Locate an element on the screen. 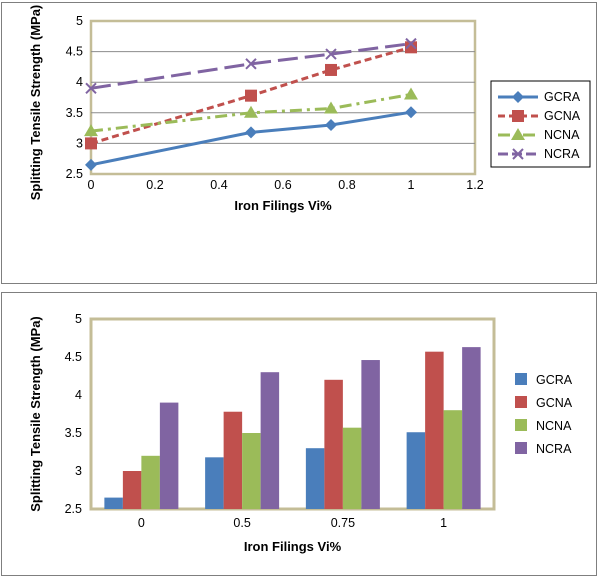  x-tick-label: 0.4 is located at coordinates (218, 185).